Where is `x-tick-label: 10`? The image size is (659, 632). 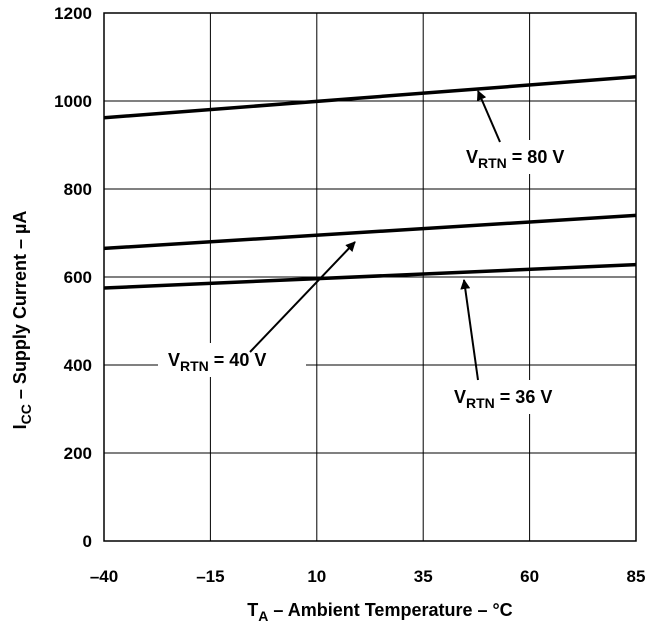
x-tick-label: 10 is located at coordinates (316, 576).